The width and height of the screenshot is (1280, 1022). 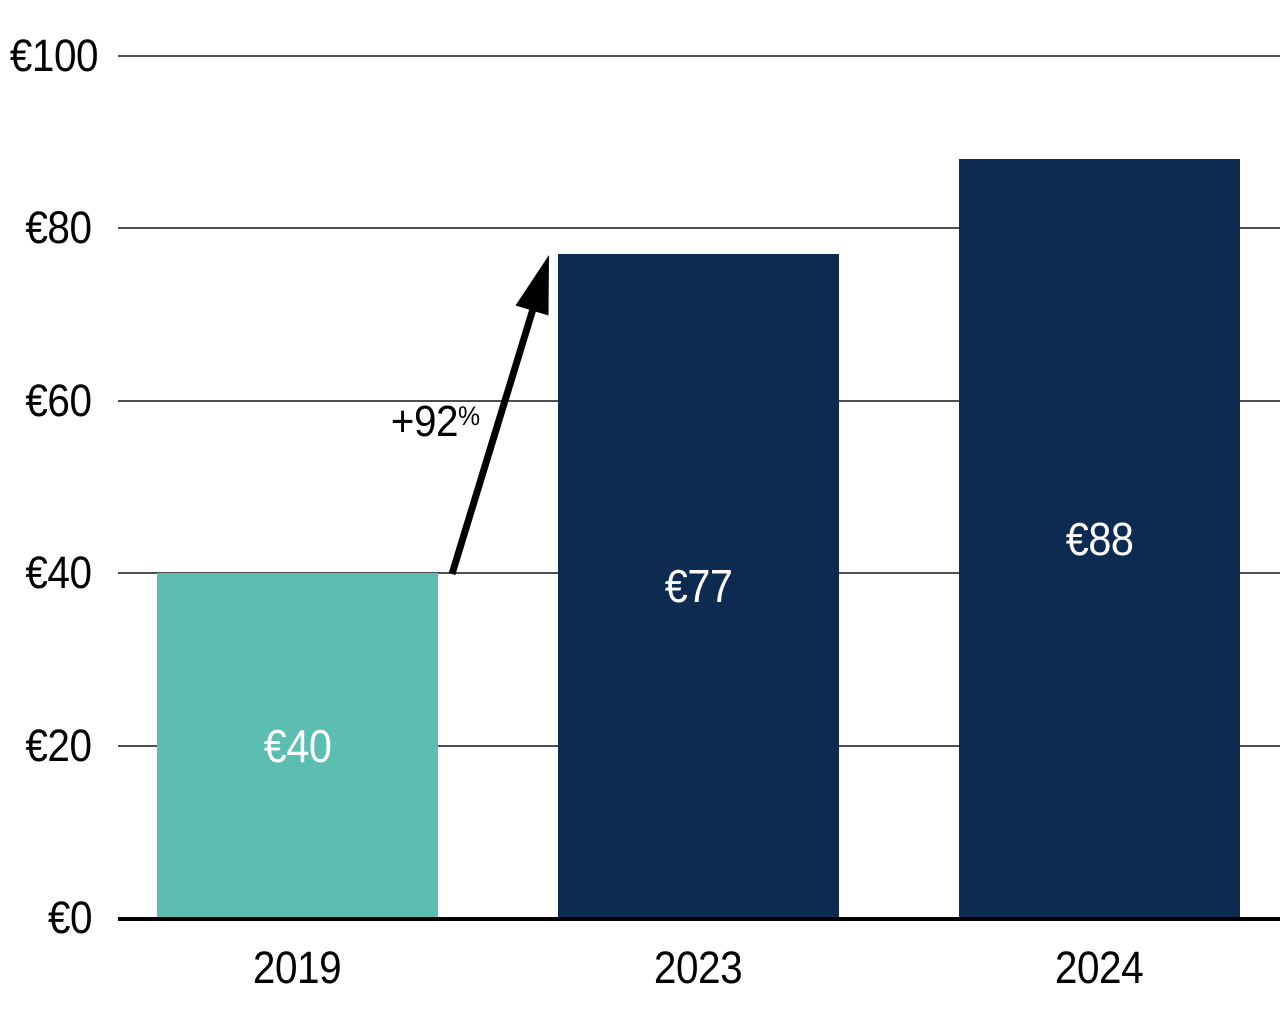 I want to click on y-tick-label: €60, so click(x=46, y=400).